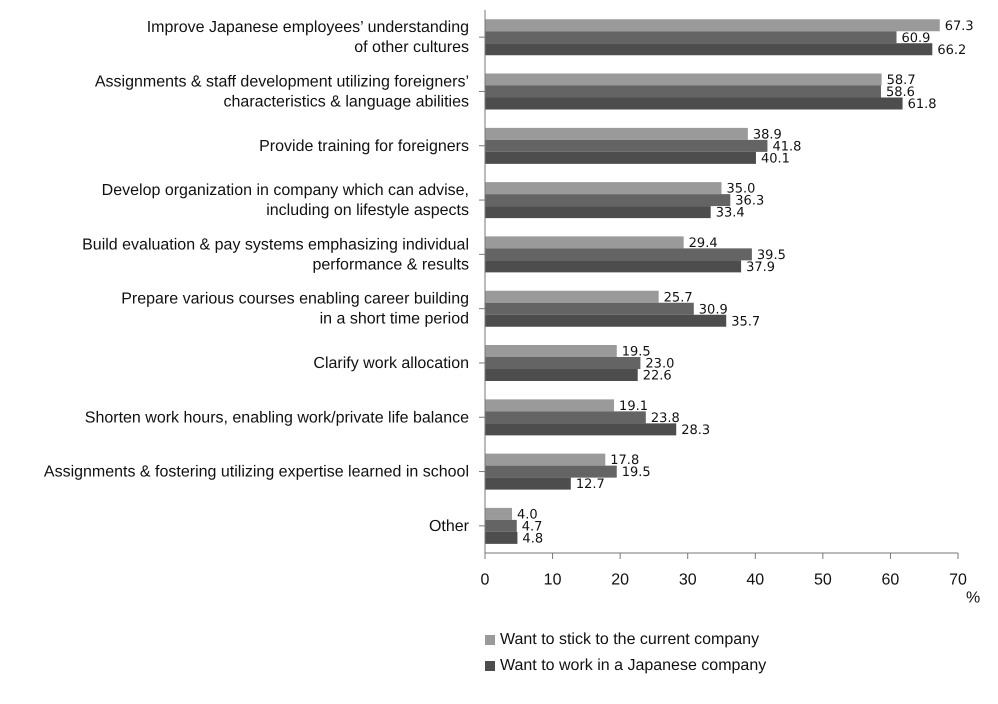  I want to click on y-tick-label: Improve Japanese employees’ understanding of other cultures, so click(307, 37).